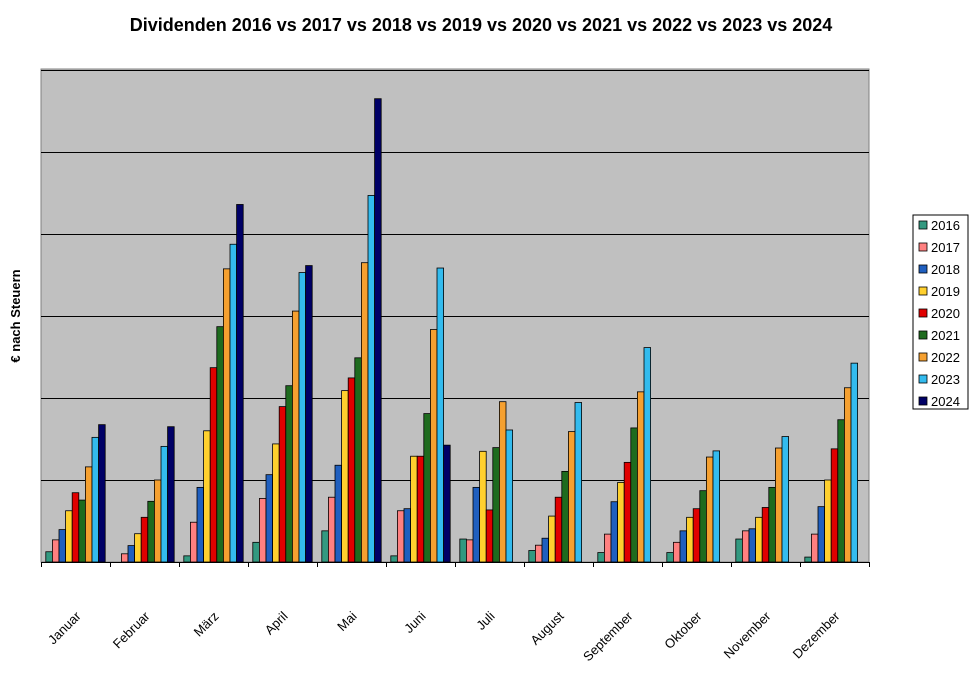  I want to click on bar-2017-märz, so click(193, 542).